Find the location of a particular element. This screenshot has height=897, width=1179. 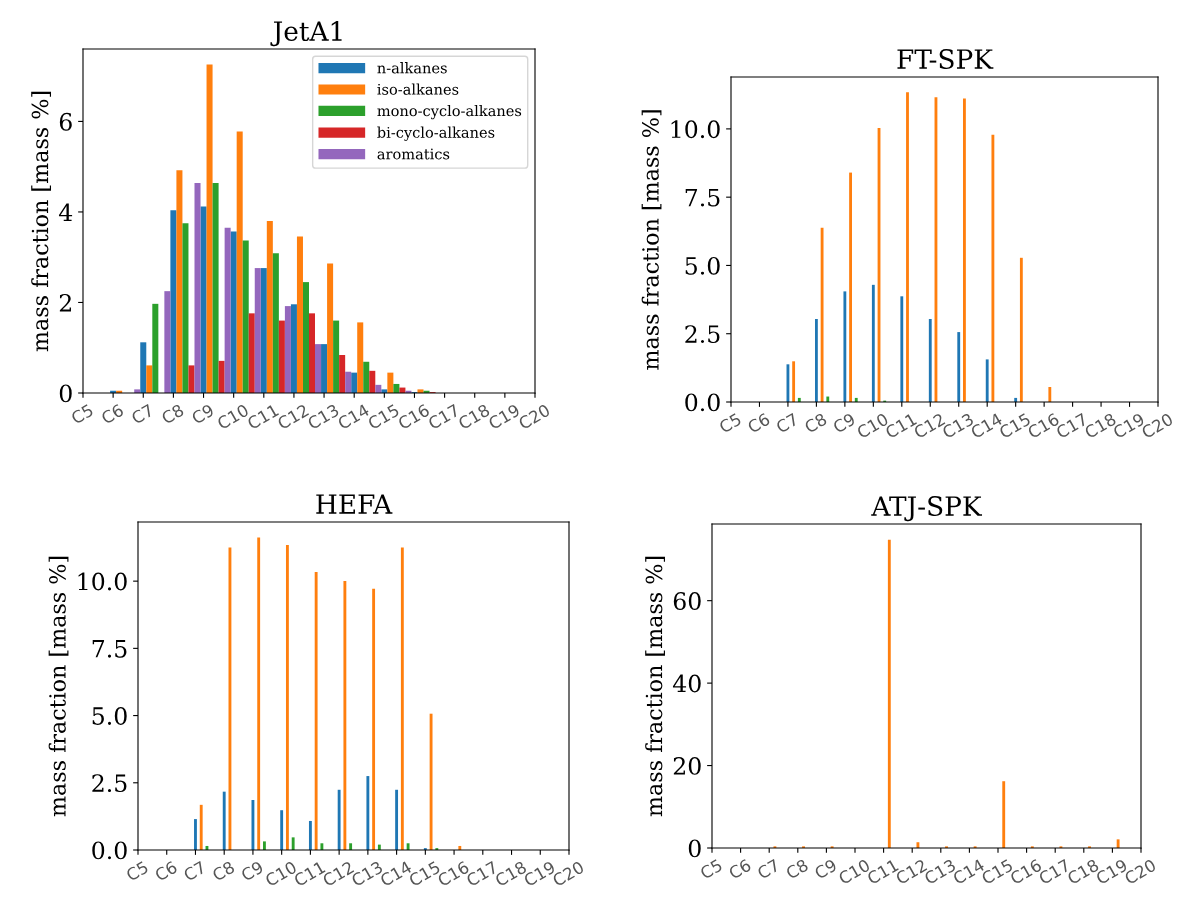

y-tick-label: 40 is located at coordinates (686, 683).